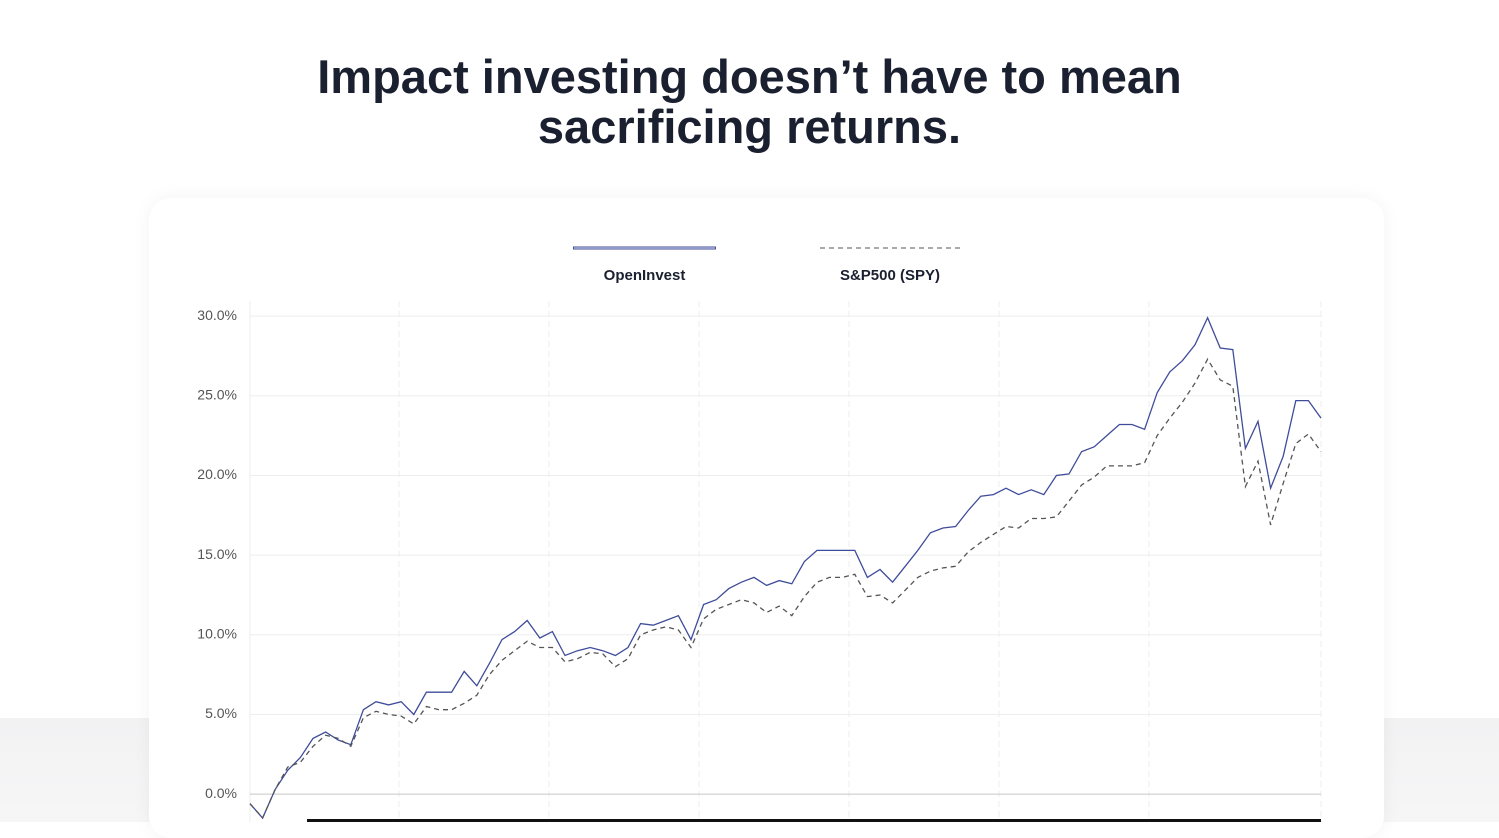 The height and width of the screenshot is (838, 1499). I want to click on y-tick-label: 15.0%, so click(217, 554).